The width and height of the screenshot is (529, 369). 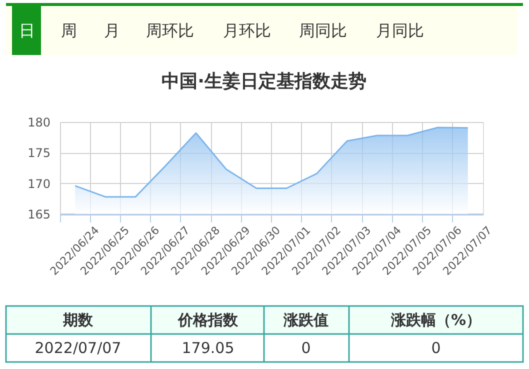 What do you see at coordinates (323, 30) in the screenshot?
I see `text: 周同比` at bounding box center [323, 30].